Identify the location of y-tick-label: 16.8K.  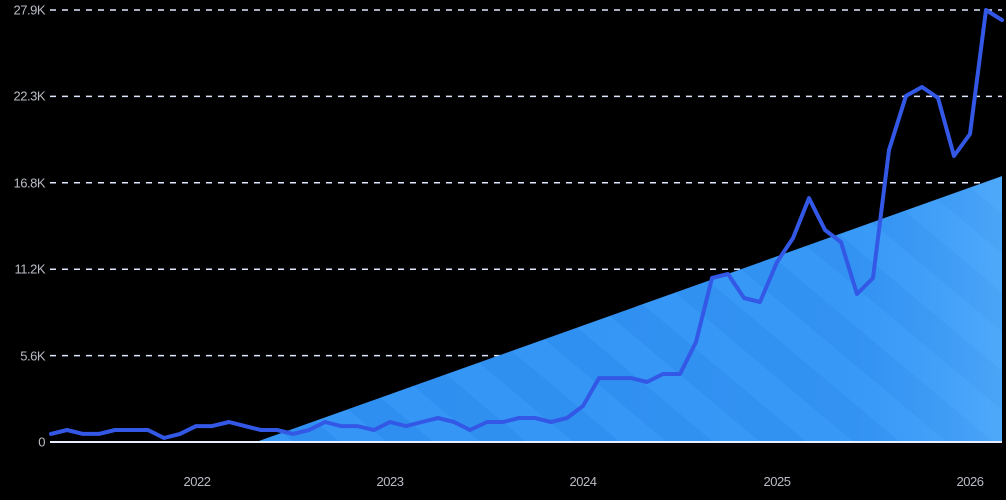
(29, 183).